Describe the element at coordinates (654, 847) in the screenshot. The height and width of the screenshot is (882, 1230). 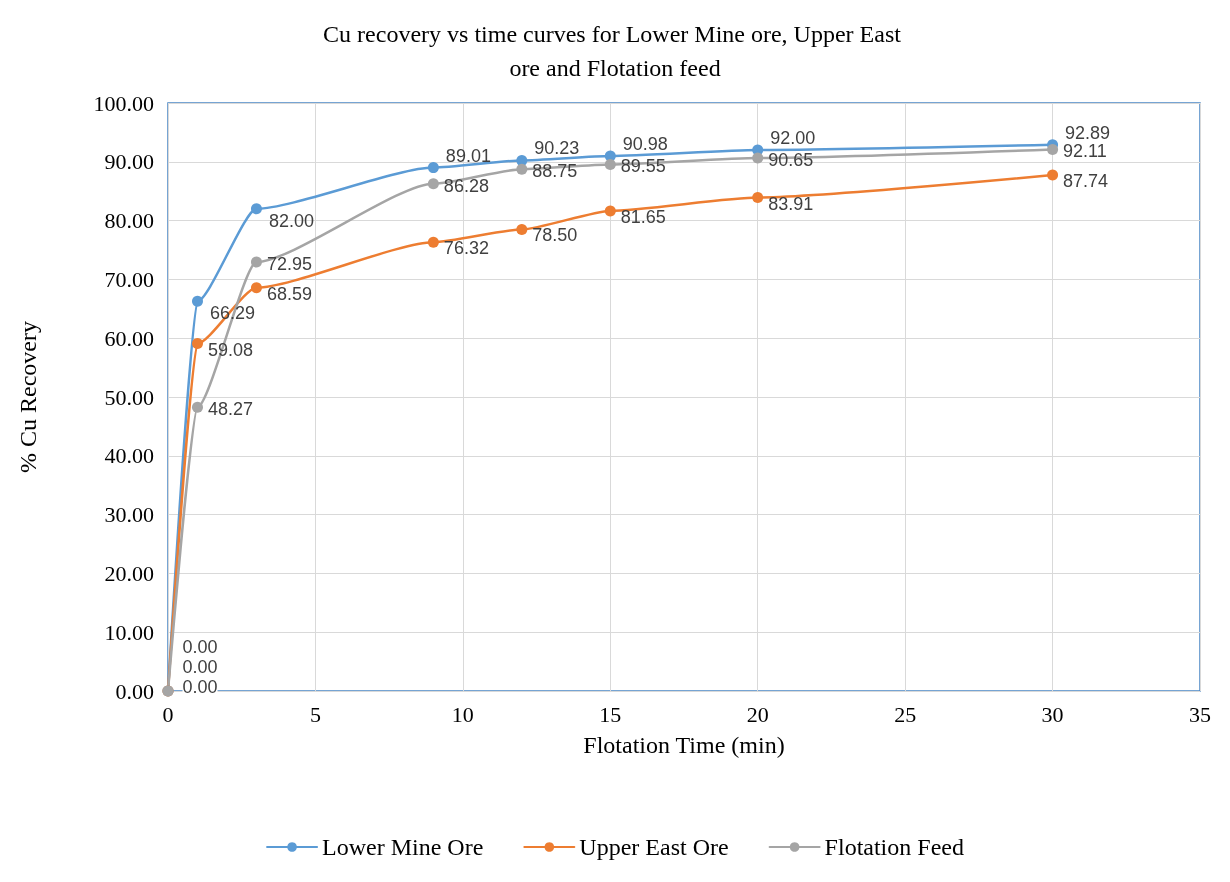
I see `legend-label: Upper East Ore` at that location.